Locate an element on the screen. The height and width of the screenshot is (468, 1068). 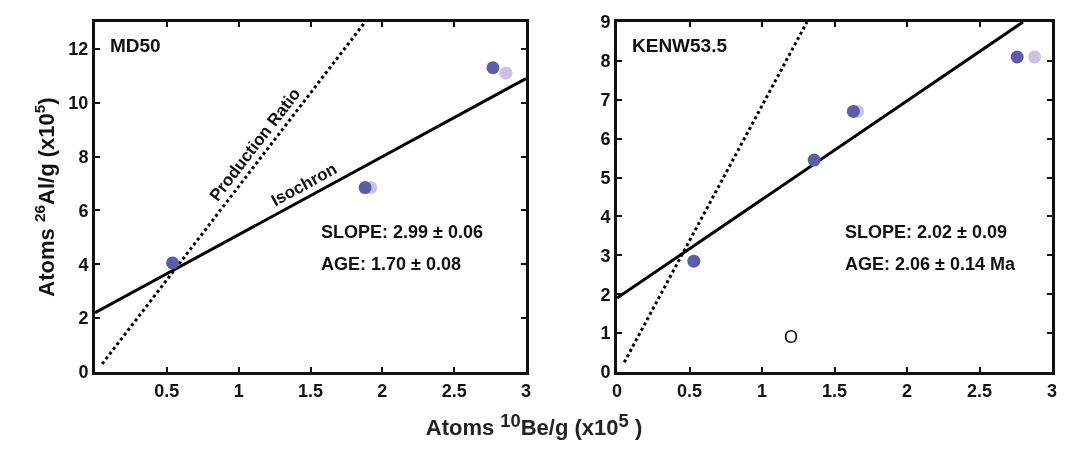
y-tick-label: 3 is located at coordinates (605, 255).